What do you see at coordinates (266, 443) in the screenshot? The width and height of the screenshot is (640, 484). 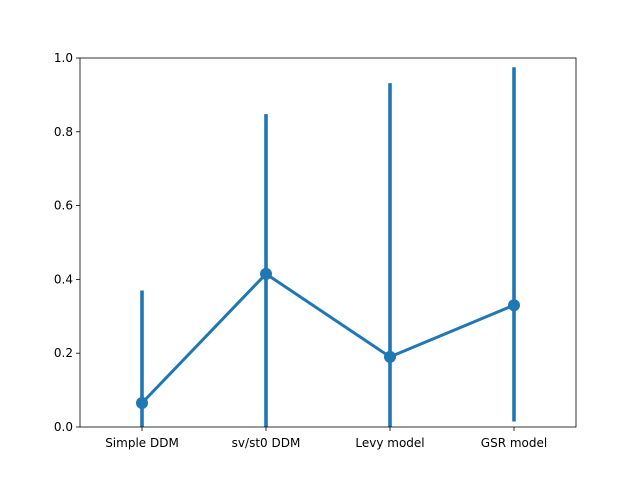 I see `x-tick-label: sv/st0 DDM` at bounding box center [266, 443].